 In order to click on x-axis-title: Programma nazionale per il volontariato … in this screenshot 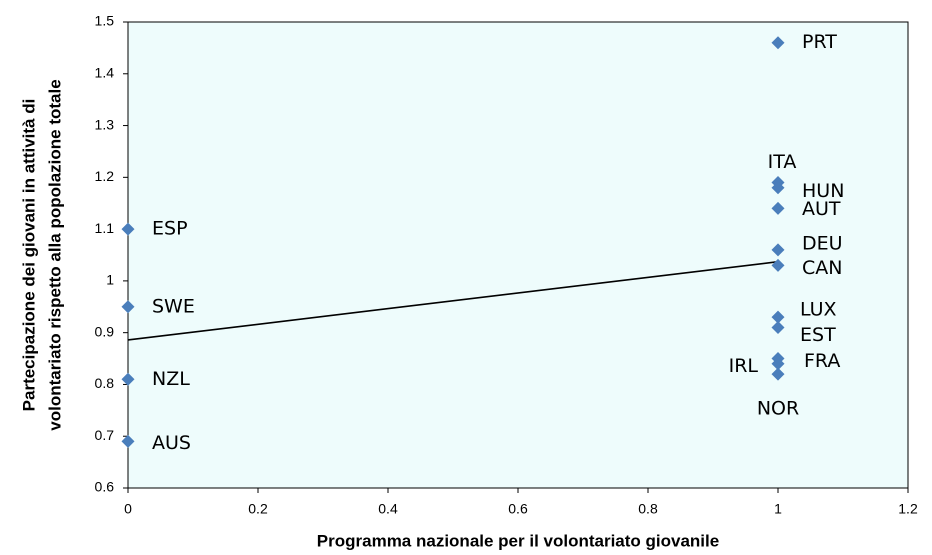, I will do `click(518, 540)`.